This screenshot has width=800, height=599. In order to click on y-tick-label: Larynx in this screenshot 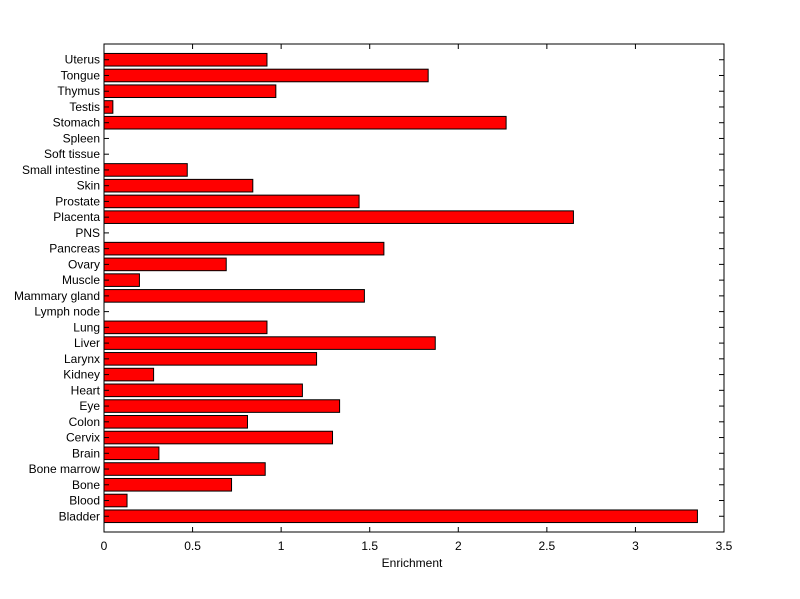, I will do `click(82, 359)`.